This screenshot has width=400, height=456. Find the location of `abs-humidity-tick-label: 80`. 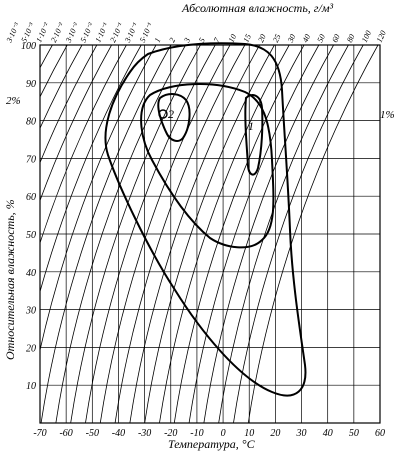

abs-humidity-tick-label: 80 is located at coordinates (351, 38).